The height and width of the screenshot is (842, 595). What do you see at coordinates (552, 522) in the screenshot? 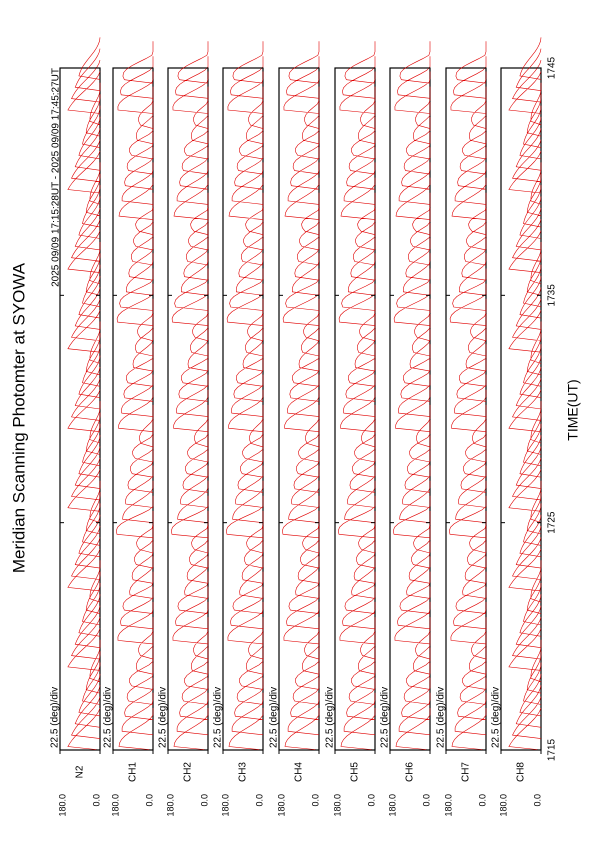
I see `x-tick-label: 1725` at bounding box center [552, 522].